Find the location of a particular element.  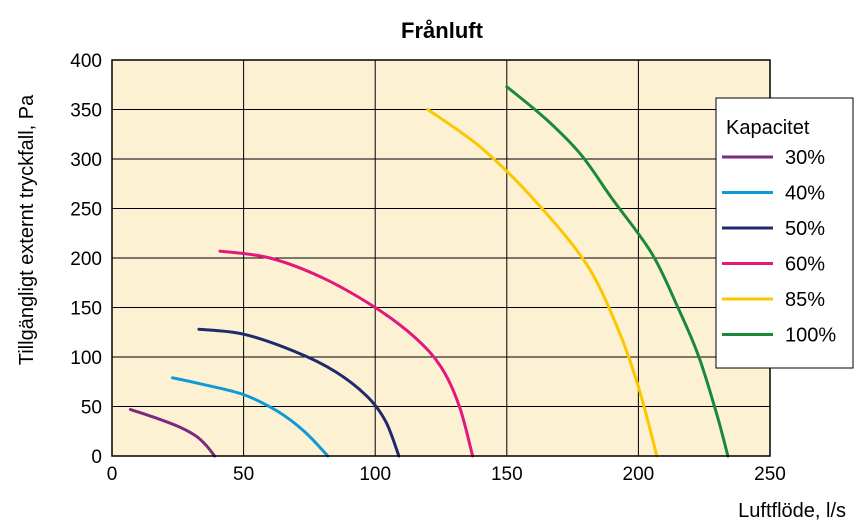

y-axis-label: Tillgängligt externt tryckfall, Pa is located at coordinates (27, 229).